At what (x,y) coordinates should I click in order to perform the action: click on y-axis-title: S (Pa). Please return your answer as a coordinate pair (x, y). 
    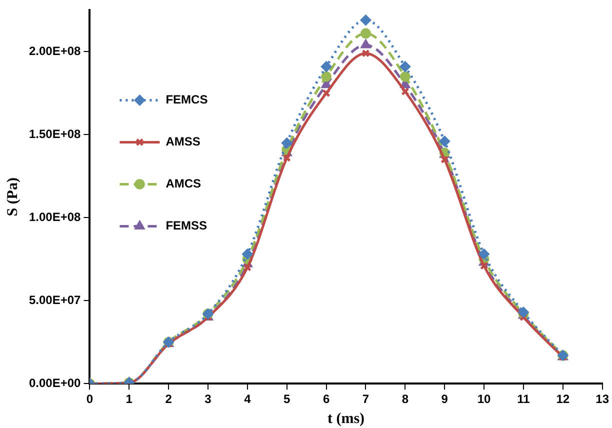
    Looking at the image, I should click on (12, 197).